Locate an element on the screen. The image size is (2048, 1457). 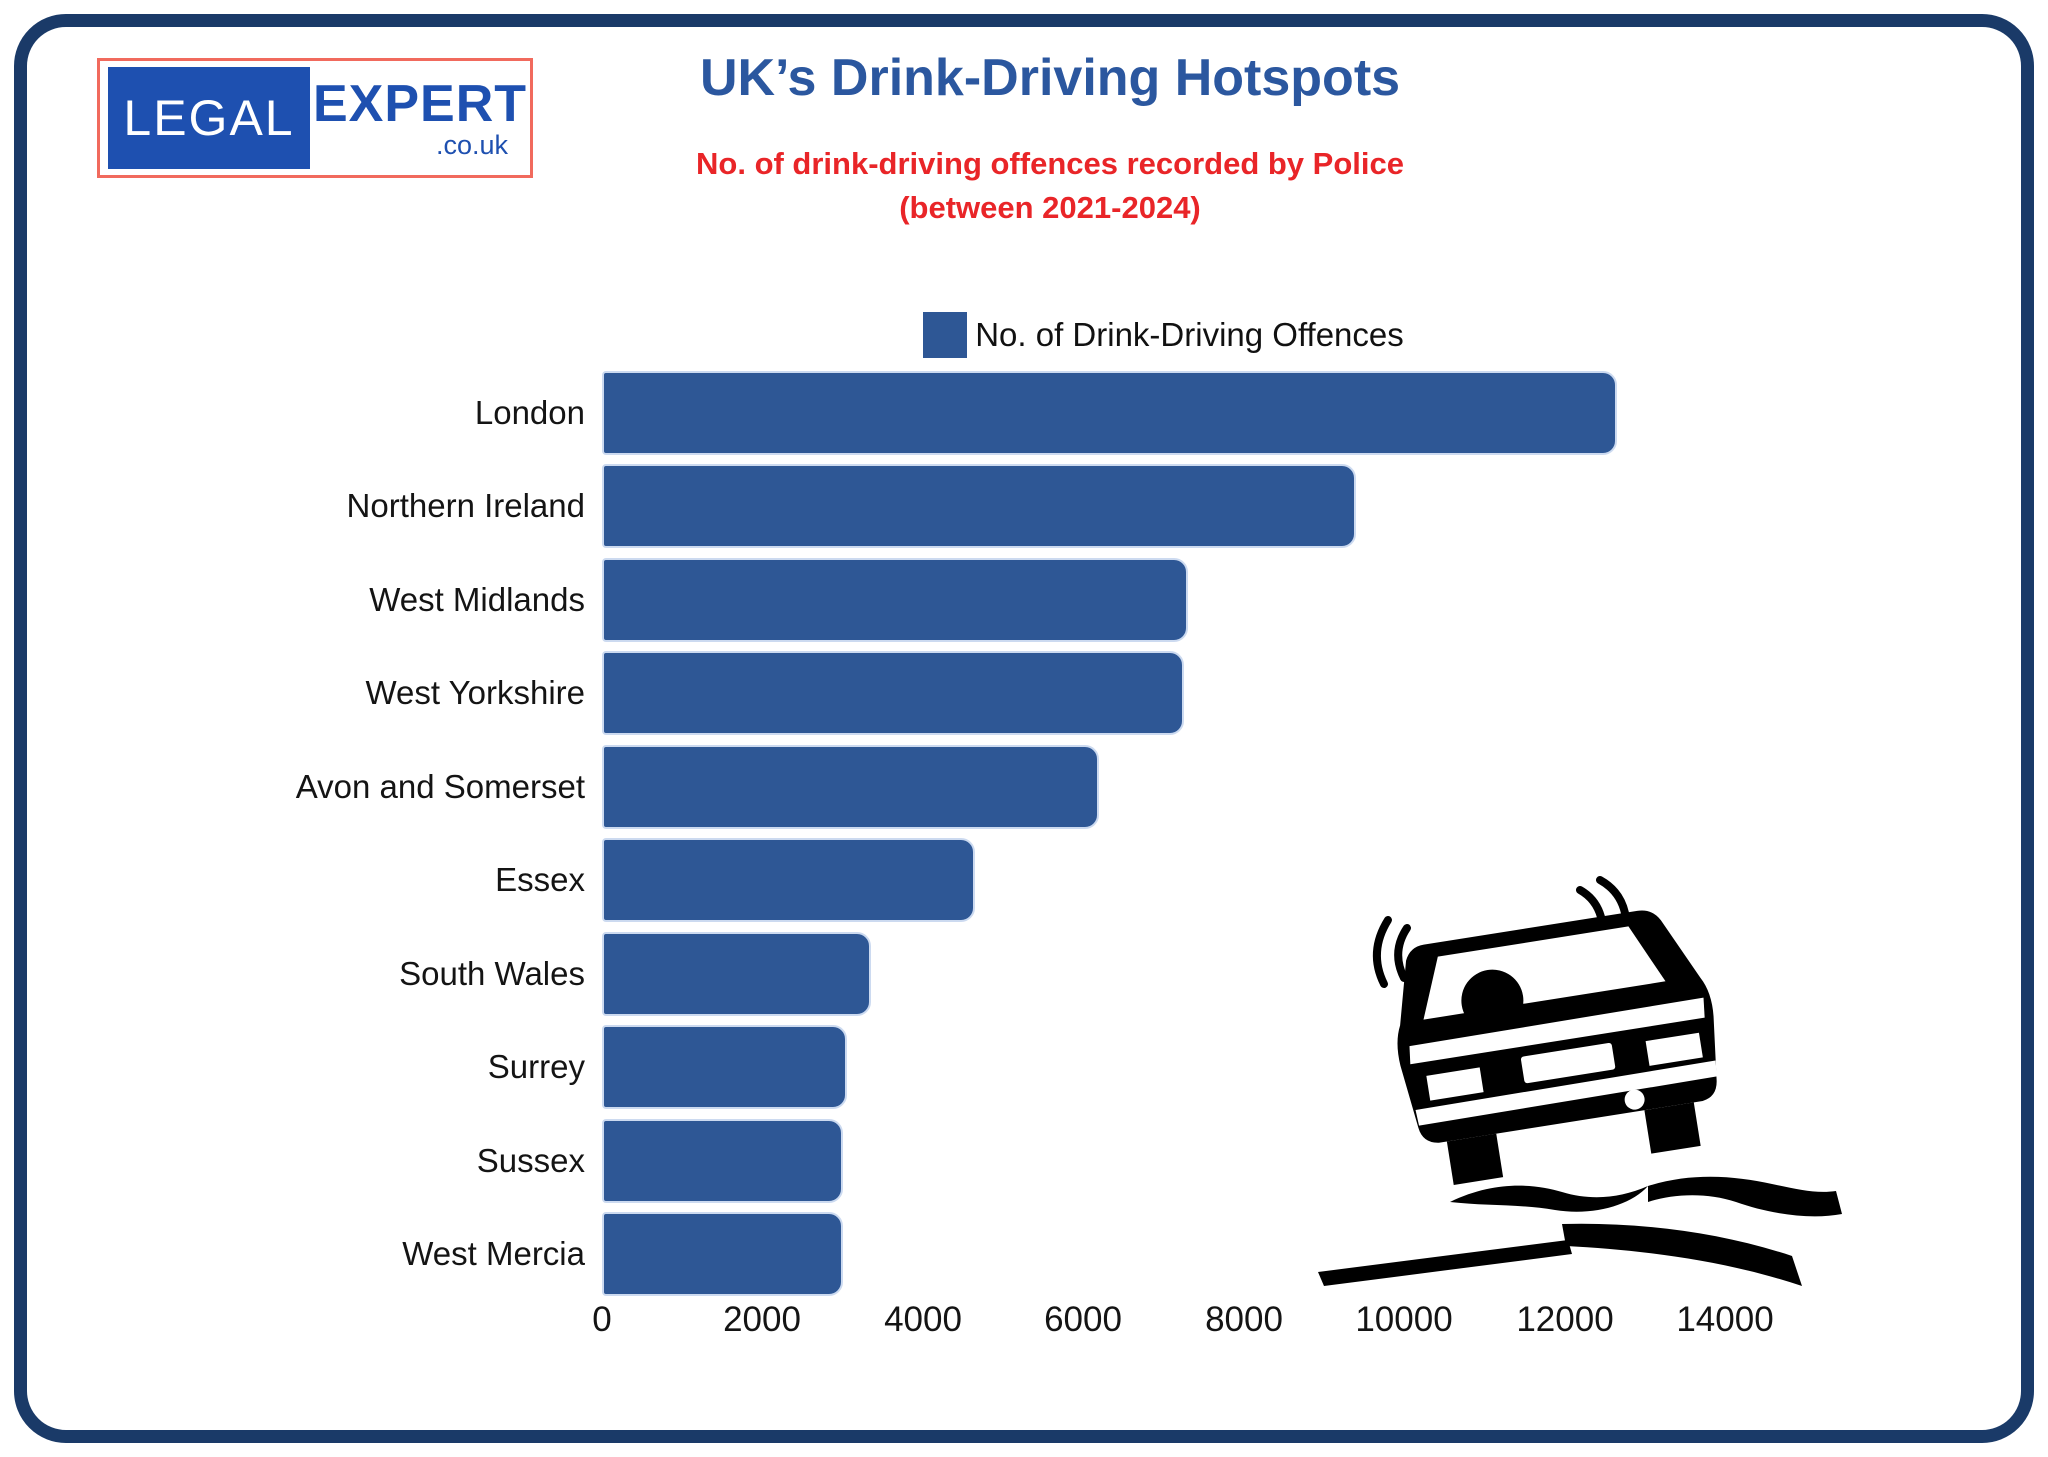
x-tick-label: 14000 is located at coordinates (1725, 1319).